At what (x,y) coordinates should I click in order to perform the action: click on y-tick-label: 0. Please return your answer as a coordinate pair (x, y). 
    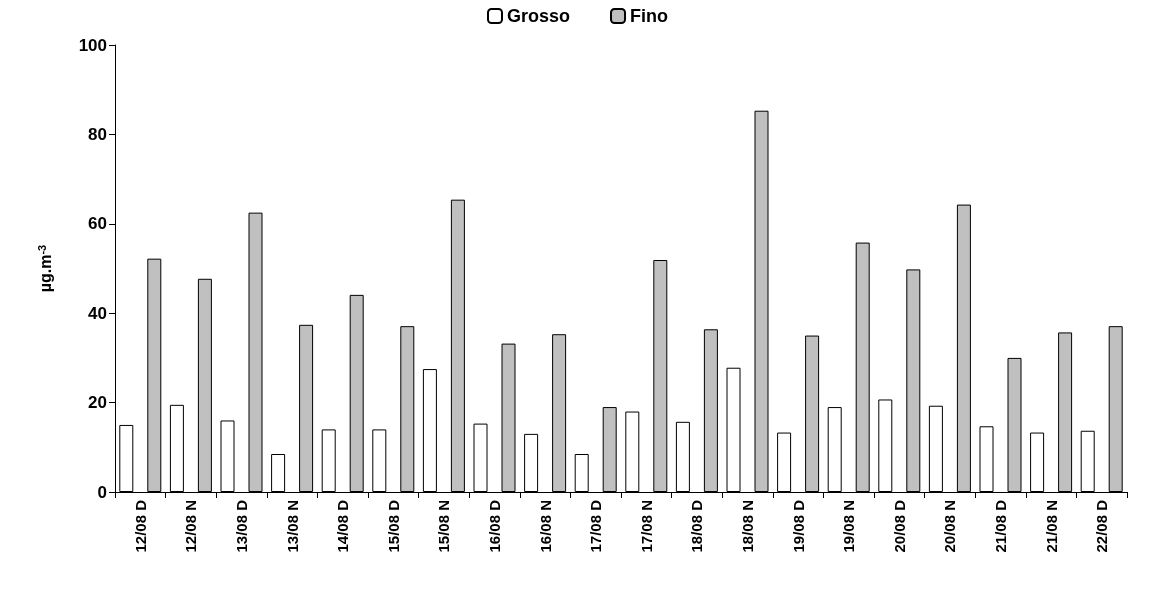
    Looking at the image, I should click on (102, 492).